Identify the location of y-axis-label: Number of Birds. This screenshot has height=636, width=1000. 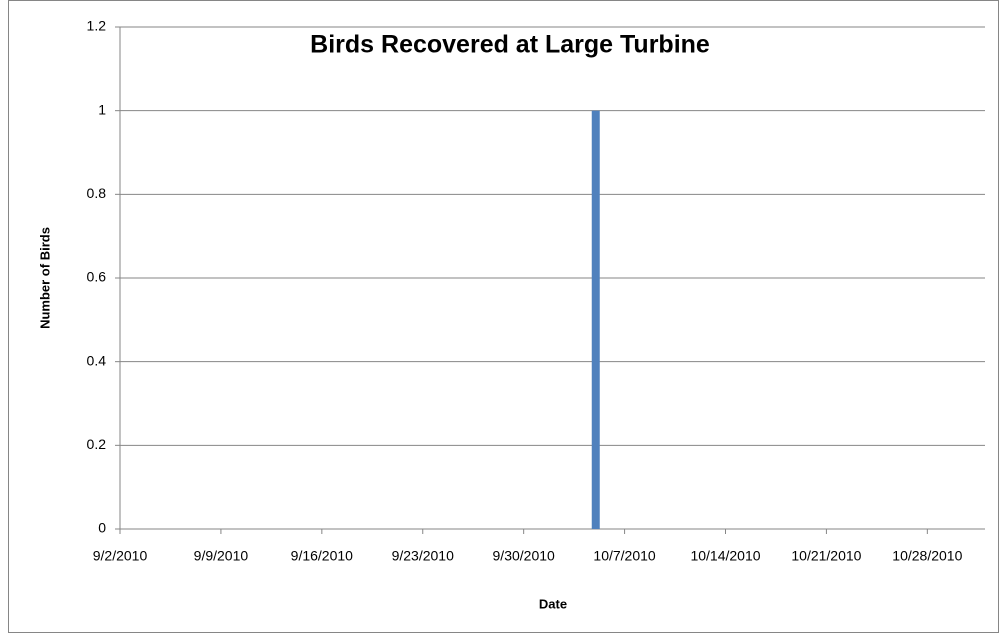
(44, 278).